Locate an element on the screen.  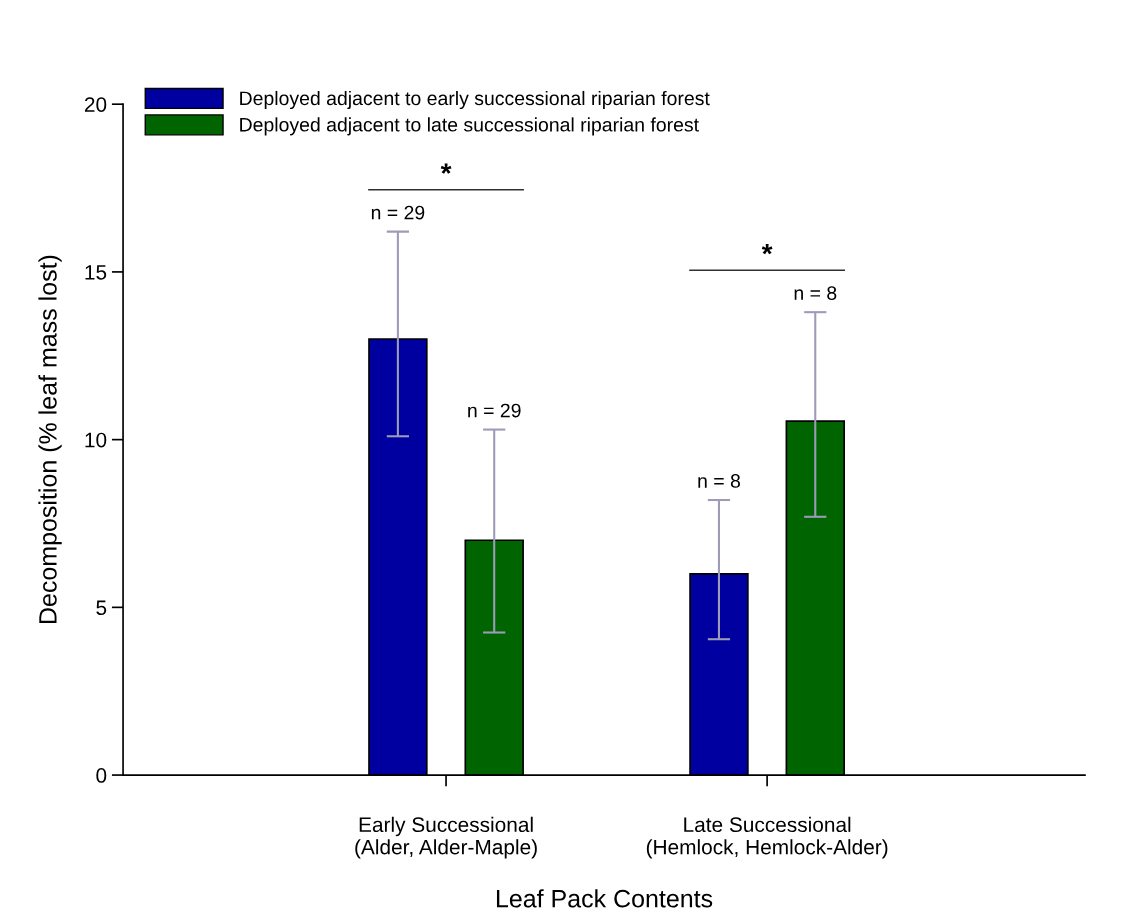
legend-label: Deployed adjacent to early successional riparian forest is located at coordinates (475, 100).